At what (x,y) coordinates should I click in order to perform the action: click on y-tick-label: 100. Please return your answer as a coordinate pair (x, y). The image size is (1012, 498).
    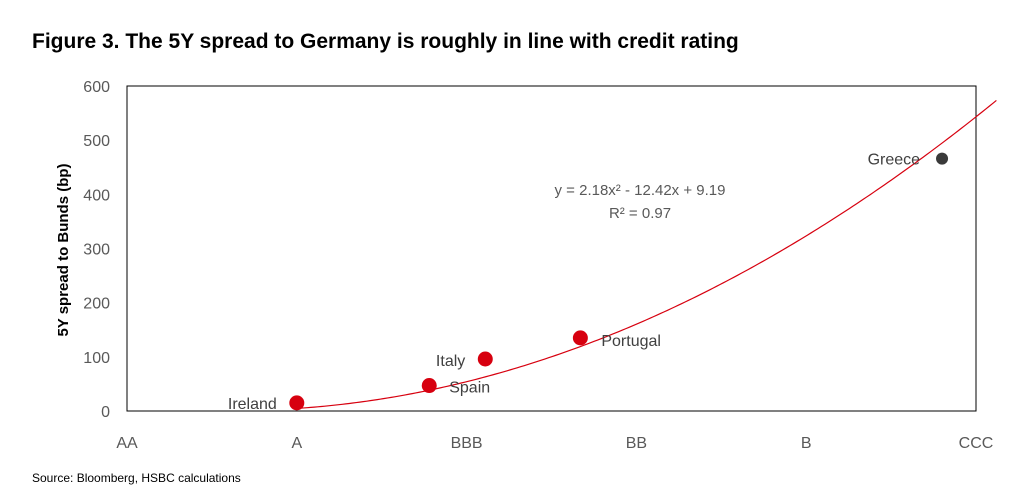
    Looking at the image, I should click on (96, 358).